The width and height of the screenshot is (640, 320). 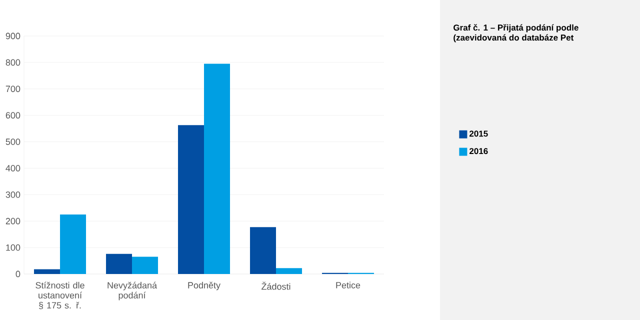 I want to click on x-tick-label: Nevyžádaná podání, so click(x=133, y=291).